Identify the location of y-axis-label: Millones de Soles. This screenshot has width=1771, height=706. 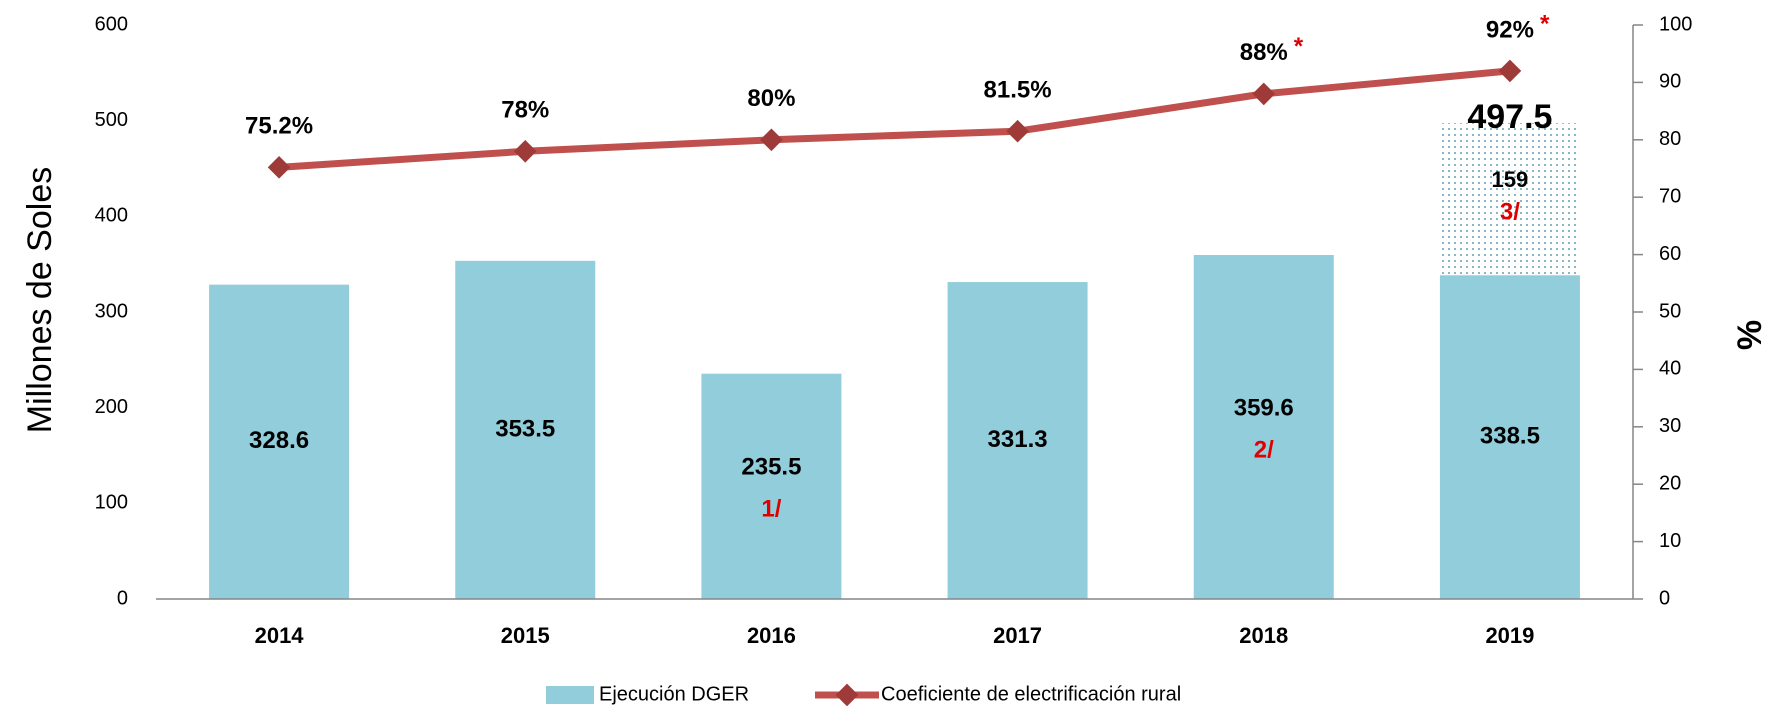
(40, 300).